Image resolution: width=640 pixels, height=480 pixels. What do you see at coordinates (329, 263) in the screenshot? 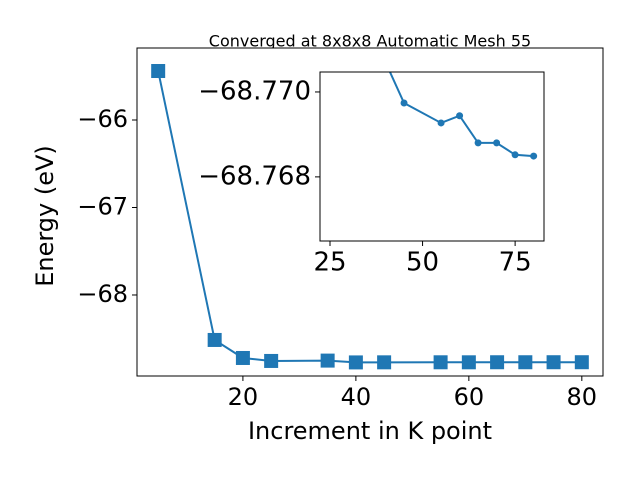
I see `x-tick-label: 25` at bounding box center [329, 263].